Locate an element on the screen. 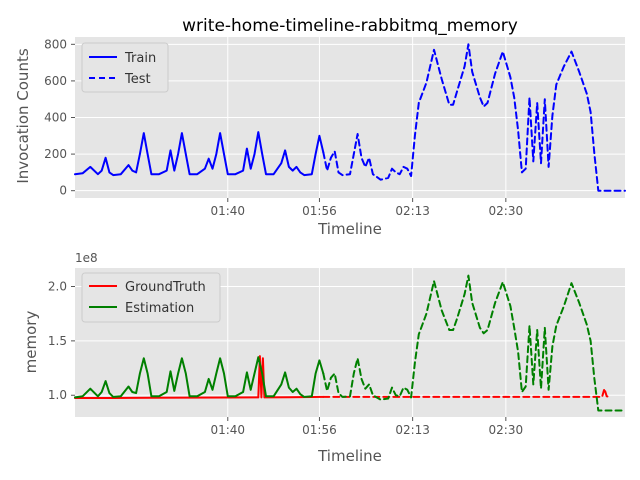 Image resolution: width=640 pixels, height=480 pixels. series-line-groundtruth-test is located at coordinates (466, 392).